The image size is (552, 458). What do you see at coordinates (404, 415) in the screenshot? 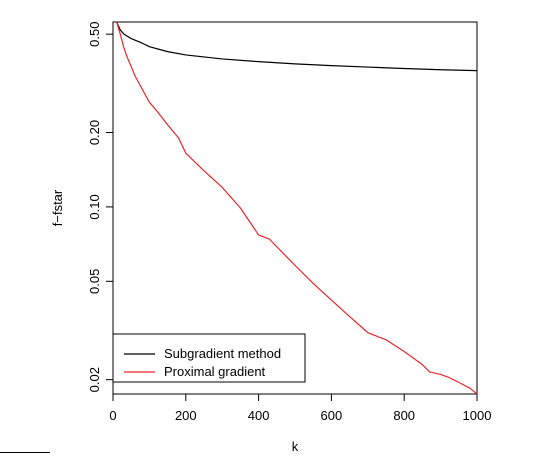
I see `x-tick-label: 800` at bounding box center [404, 415].